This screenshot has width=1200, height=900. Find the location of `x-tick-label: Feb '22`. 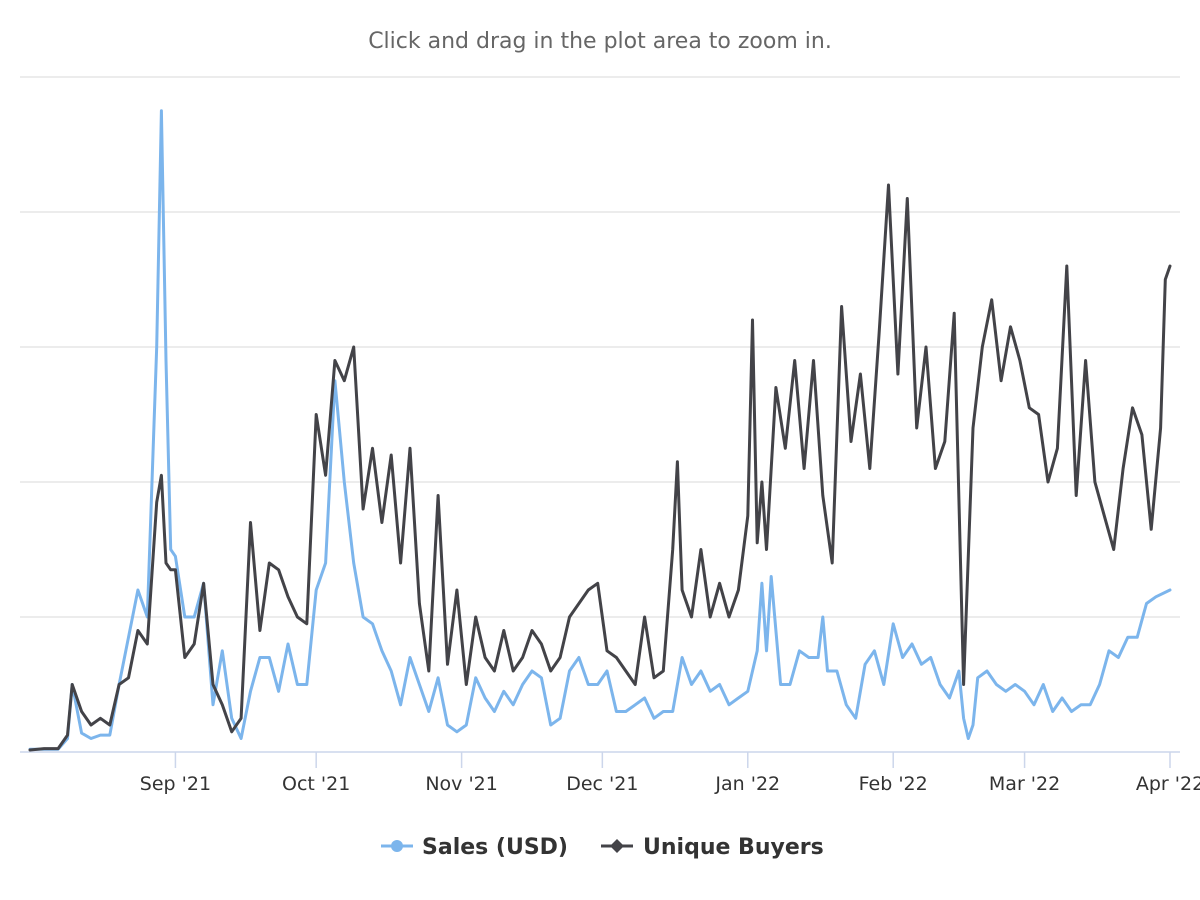

x-tick-label: Feb '22 is located at coordinates (893, 784).